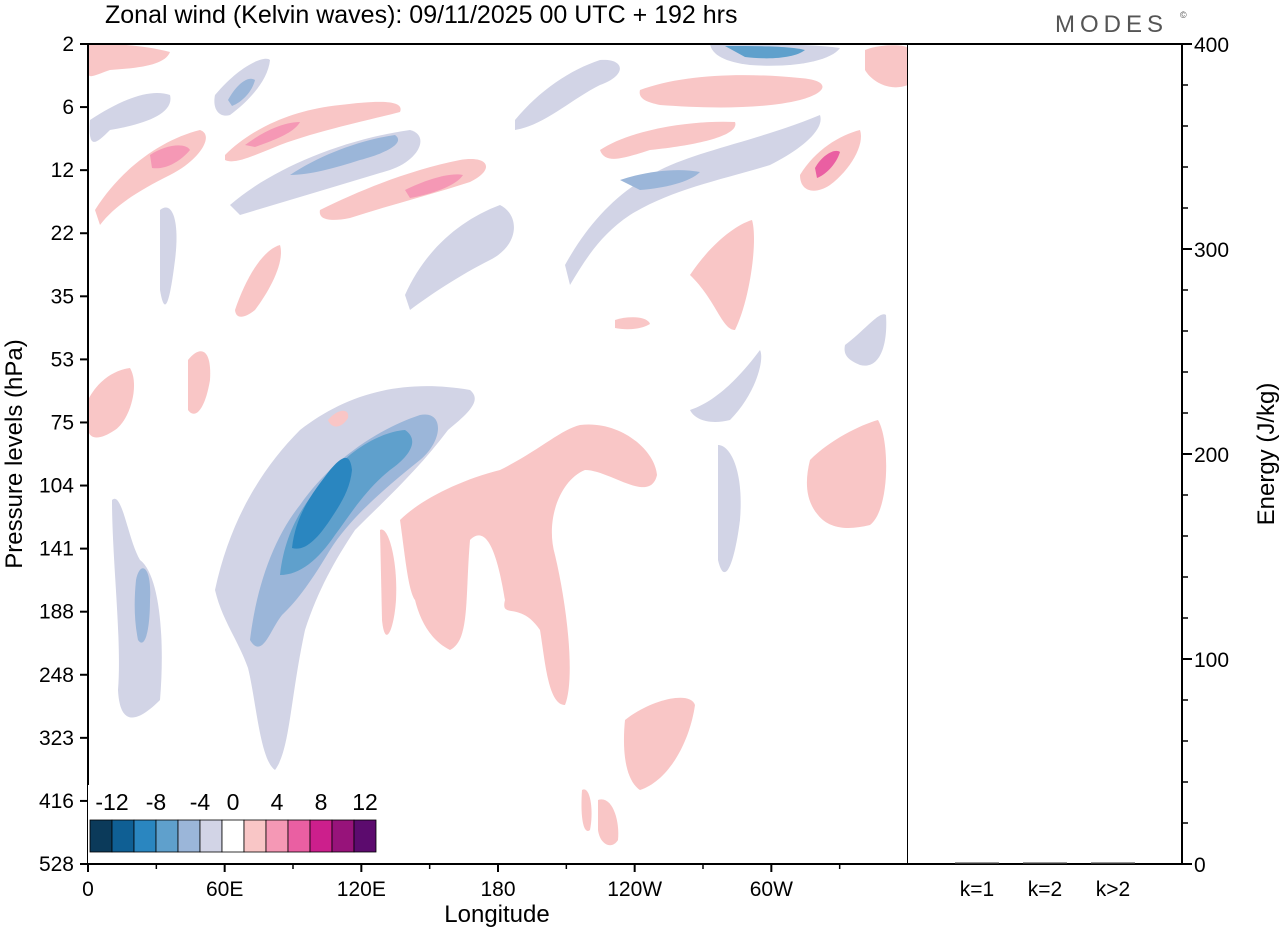 The height and width of the screenshot is (930, 1280). What do you see at coordinates (56, 864) in the screenshot?
I see `y-tick-label: 528` at bounding box center [56, 864].